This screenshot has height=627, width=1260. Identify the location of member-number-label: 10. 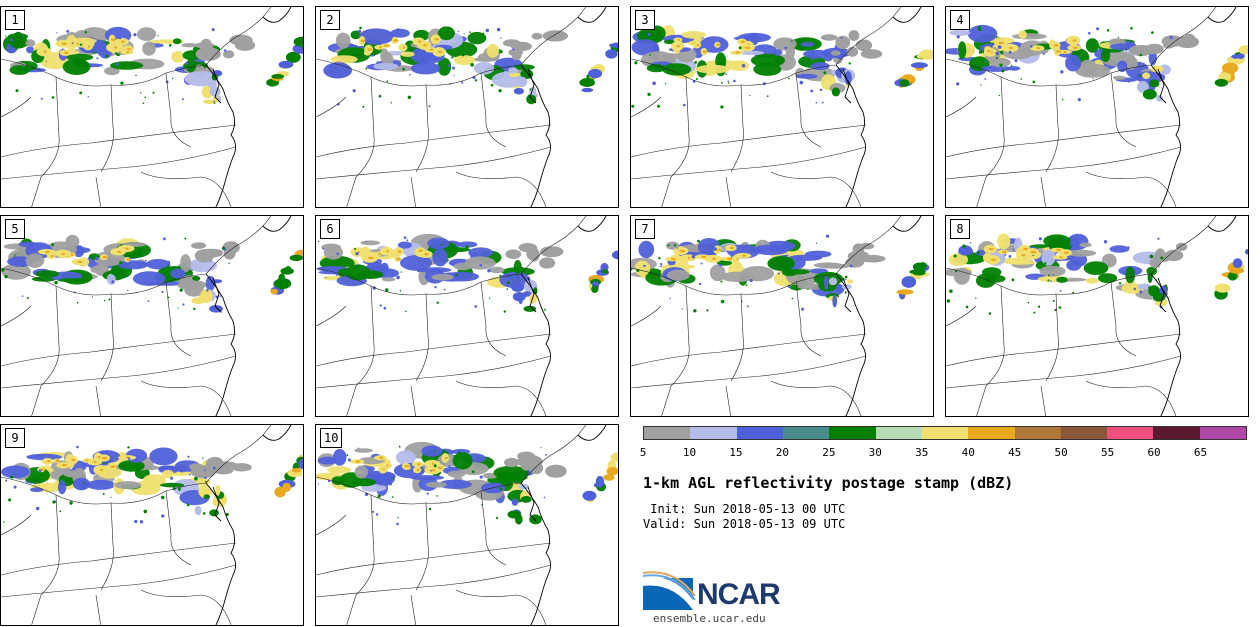
(331, 438).